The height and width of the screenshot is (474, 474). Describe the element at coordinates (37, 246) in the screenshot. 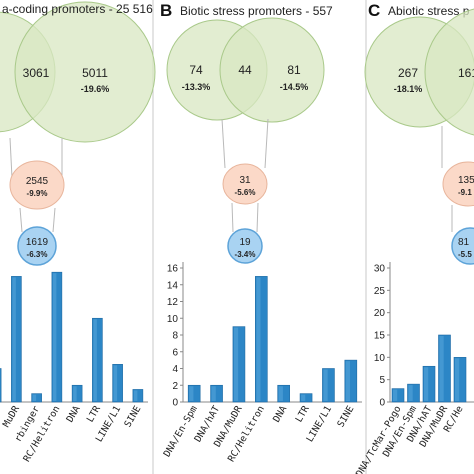

I see `blue-circle-a` at that location.